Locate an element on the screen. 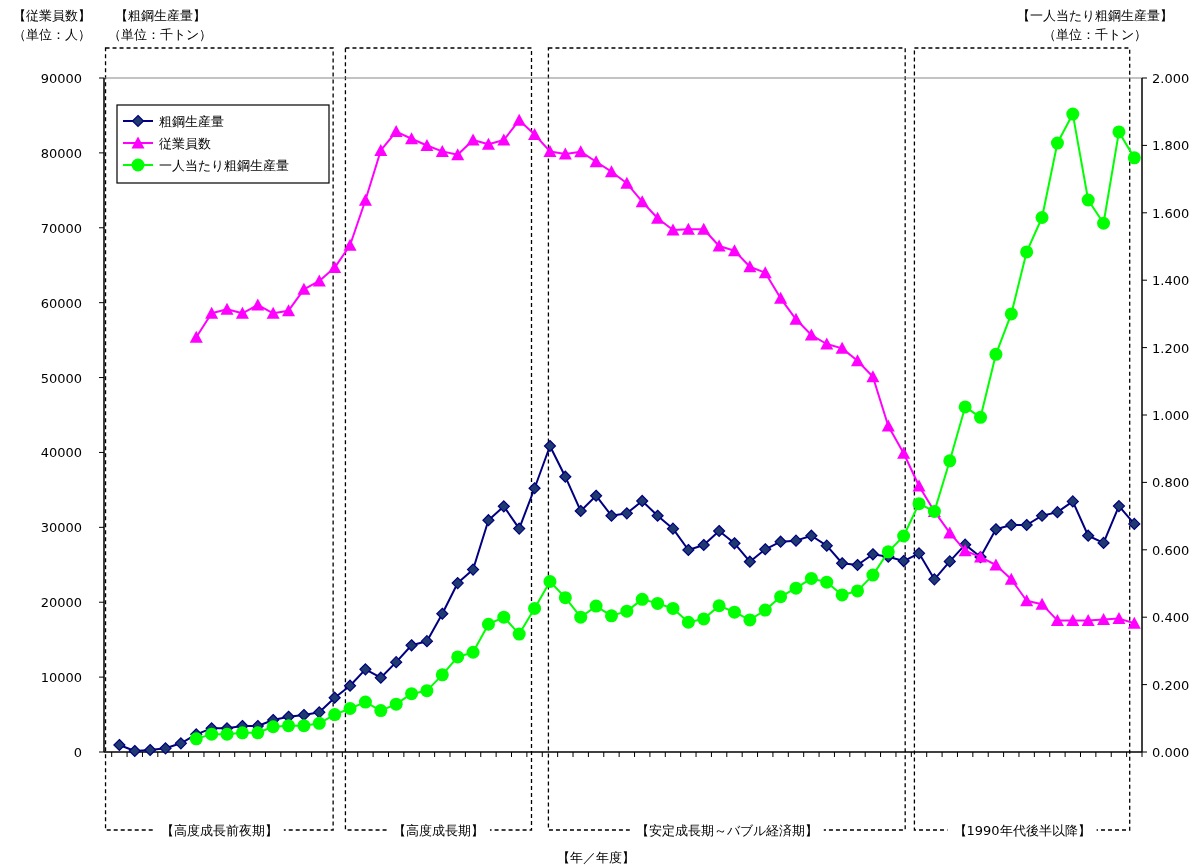 This screenshot has width=1192, height=867. y2-tick-label: 0.200 is located at coordinates (1171, 685).